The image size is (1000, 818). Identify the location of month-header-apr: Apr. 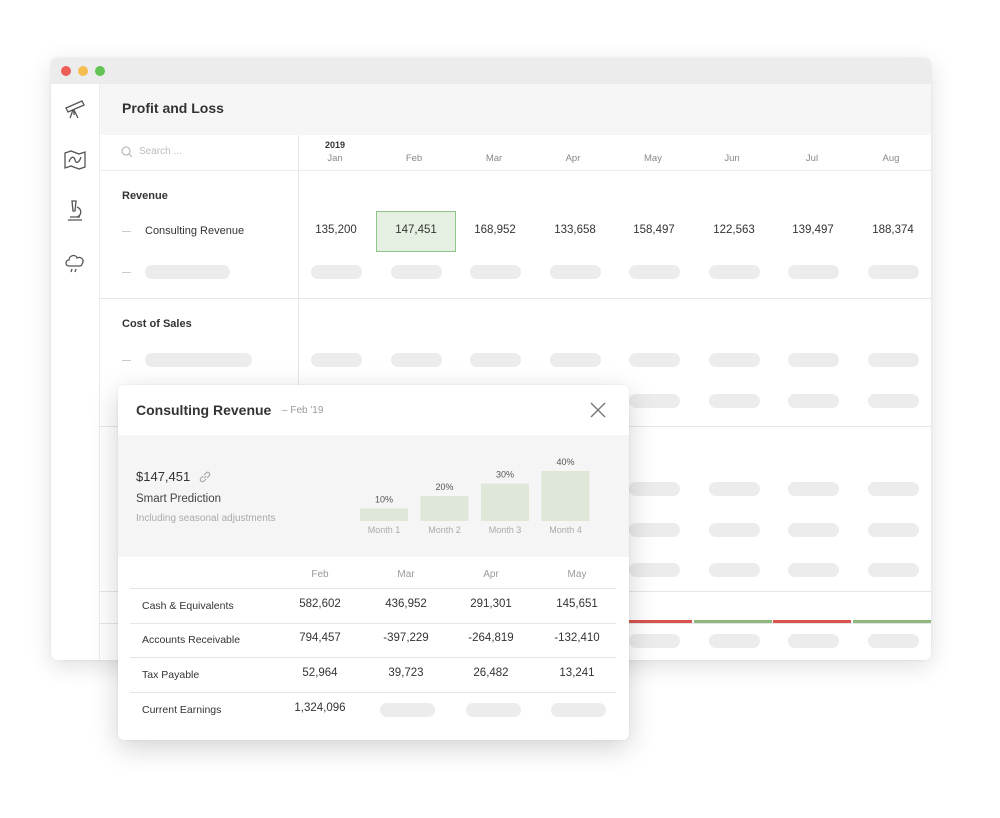
(573, 158).